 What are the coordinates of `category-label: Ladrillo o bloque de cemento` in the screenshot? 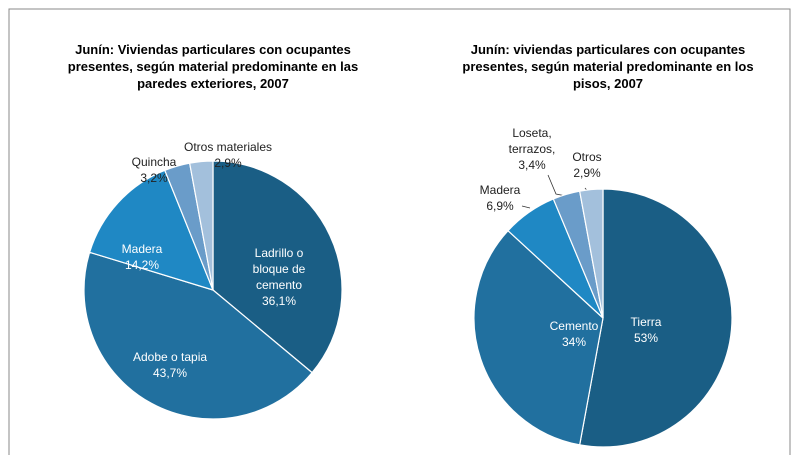 It's located at (279, 269).